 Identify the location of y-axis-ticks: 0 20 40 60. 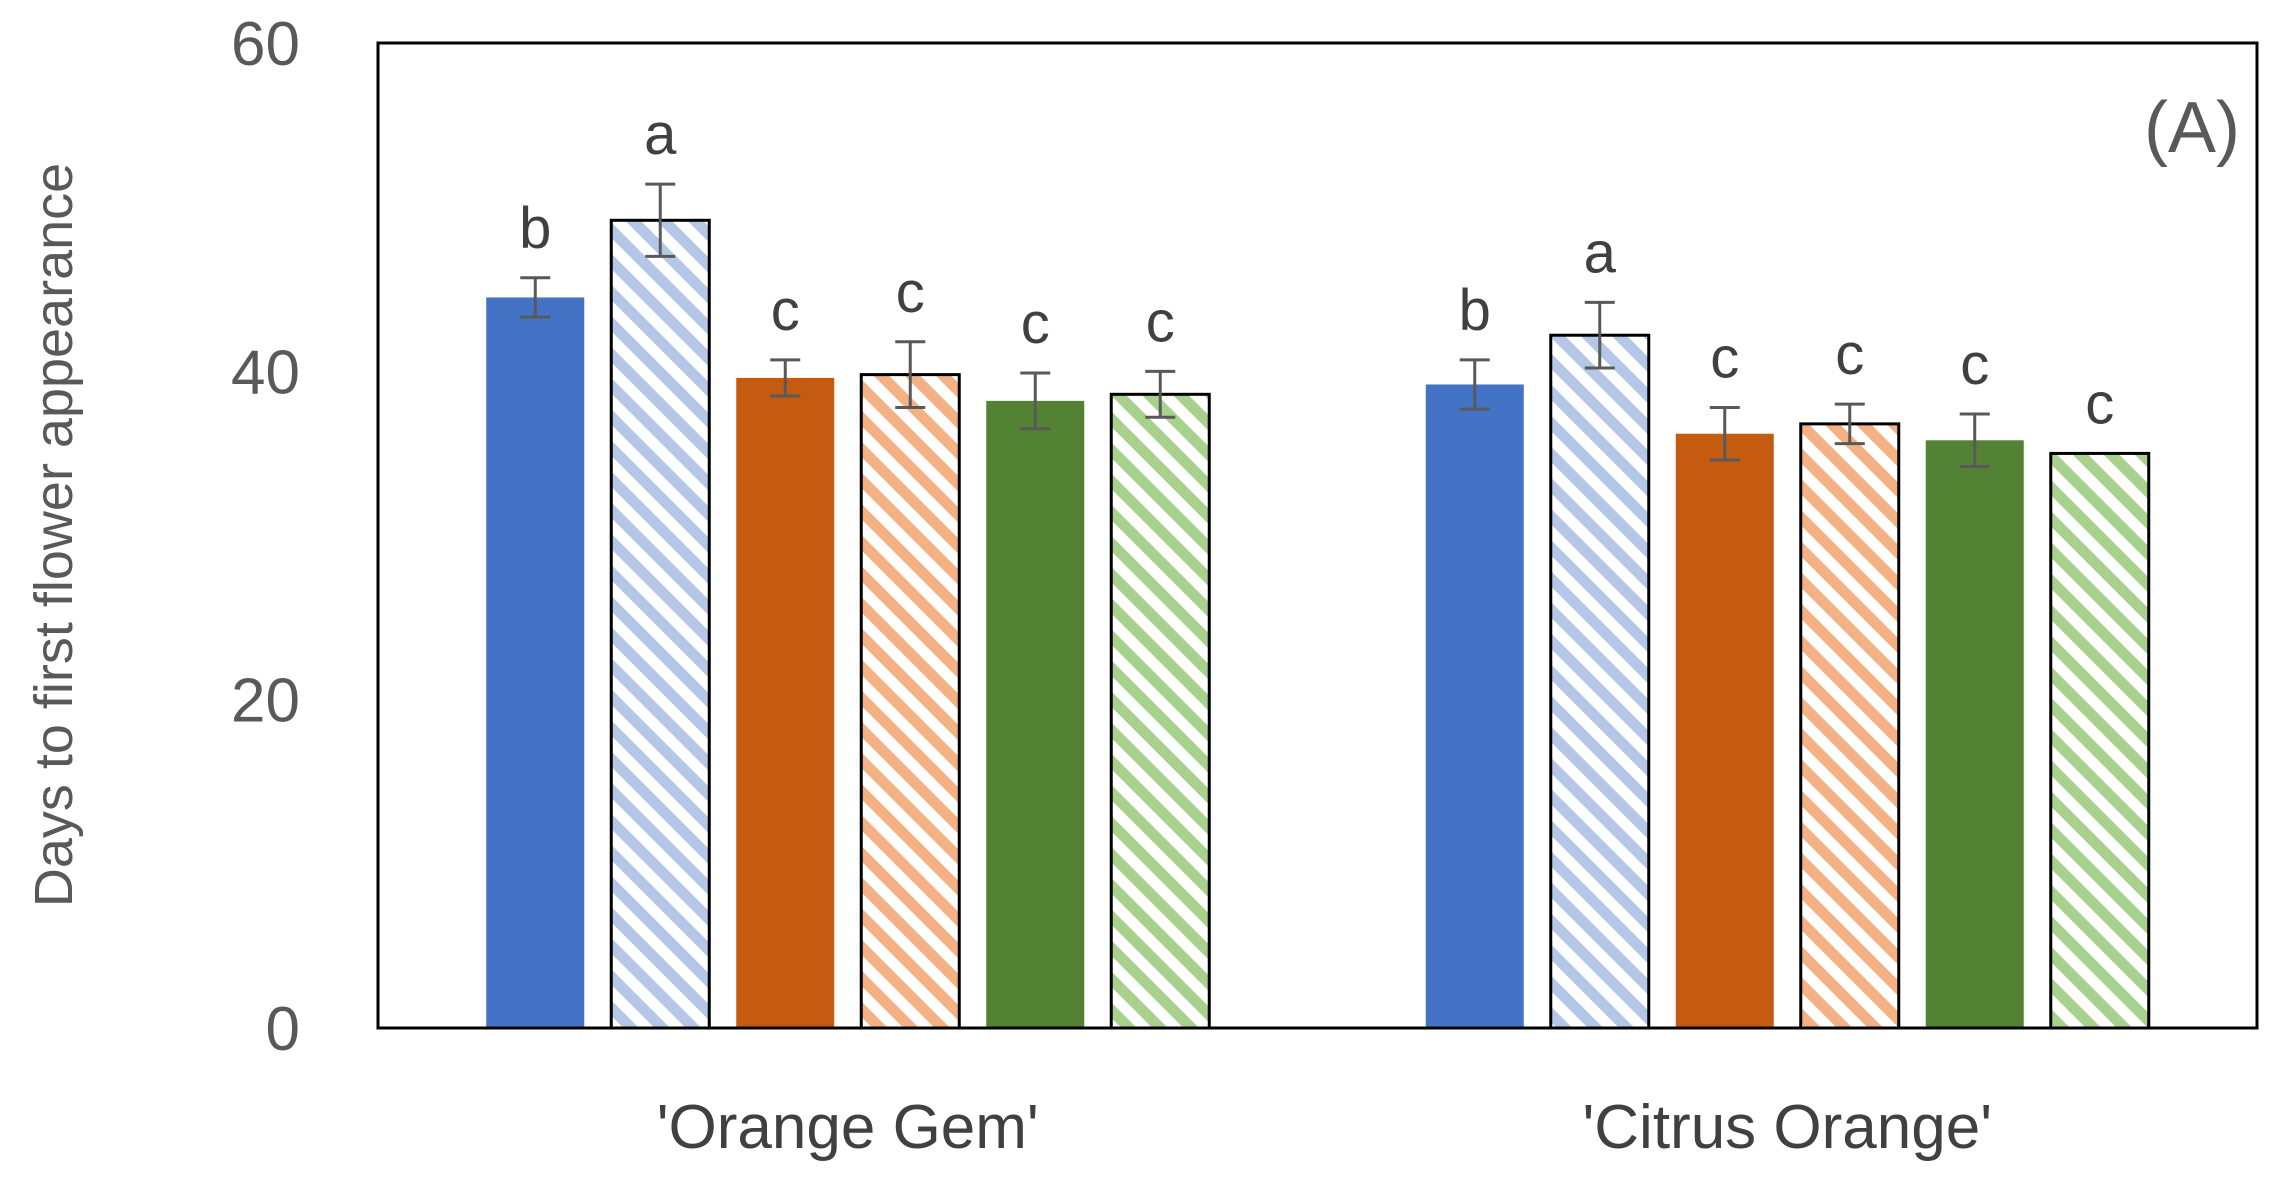
(265, 537).